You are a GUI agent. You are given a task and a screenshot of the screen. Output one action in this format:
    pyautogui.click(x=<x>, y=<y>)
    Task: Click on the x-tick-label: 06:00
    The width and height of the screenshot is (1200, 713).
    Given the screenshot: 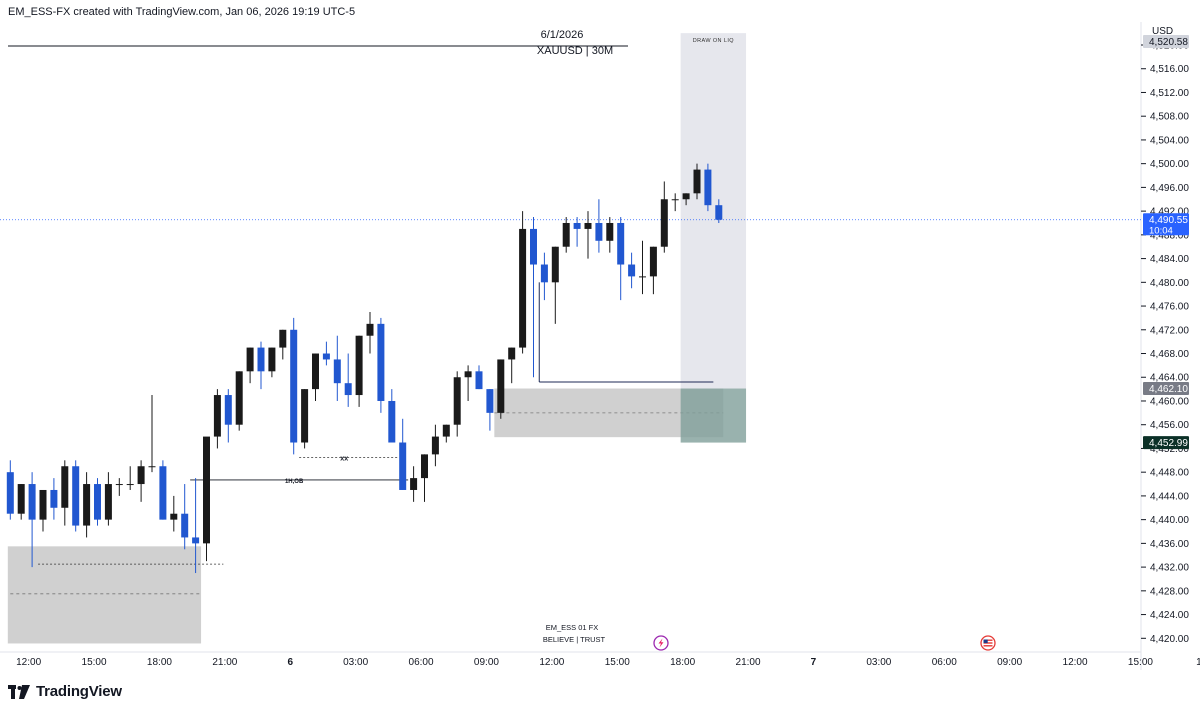 What is the action you would take?
    pyautogui.click(x=421, y=662)
    